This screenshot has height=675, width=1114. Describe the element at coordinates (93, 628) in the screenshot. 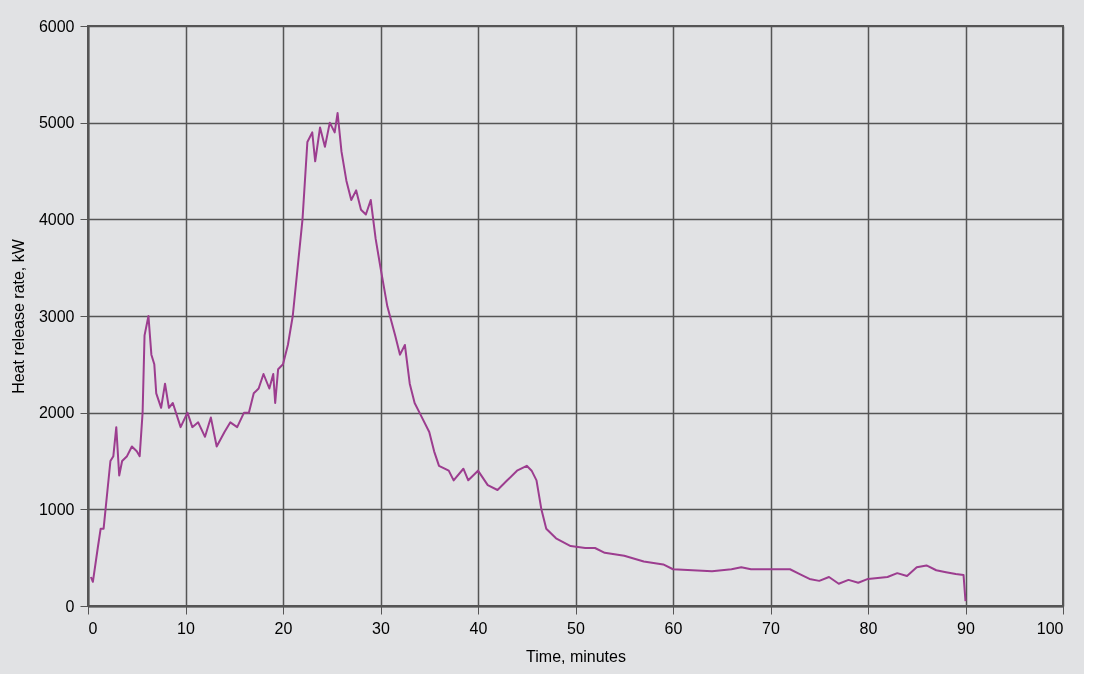

I see `x-tick-label: 0` at that location.